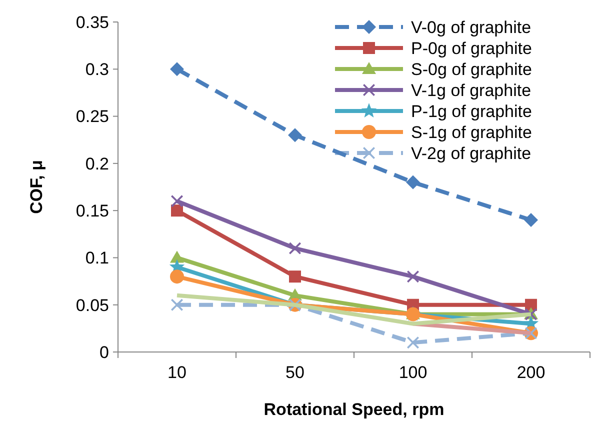  I want to click on y-tick-label: 0, so click(104, 352).